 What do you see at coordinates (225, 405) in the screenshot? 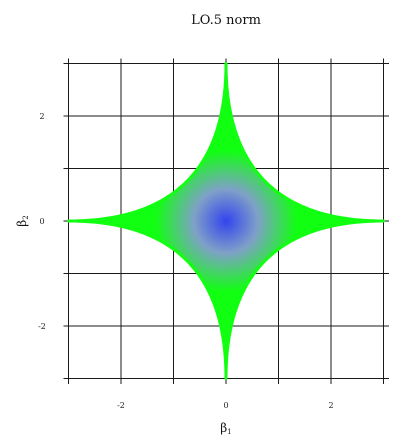
I see `x-tick-label: 0` at bounding box center [225, 405].